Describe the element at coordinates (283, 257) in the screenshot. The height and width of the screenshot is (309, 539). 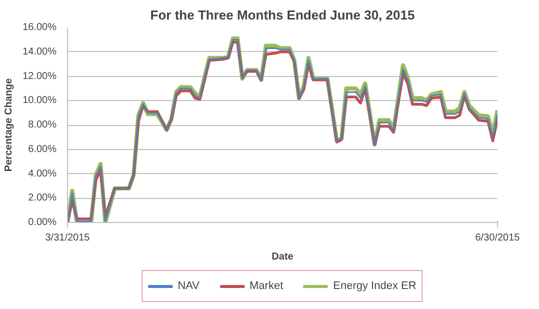
I see `x-axis-title: Date` at that location.